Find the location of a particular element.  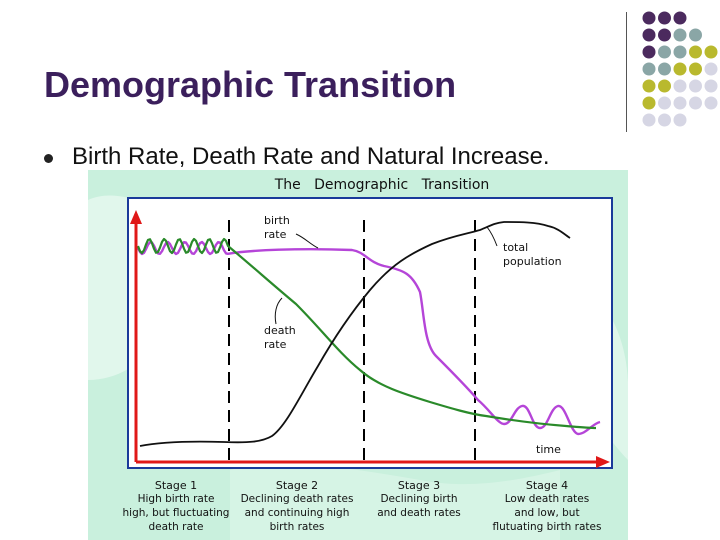

death-rate-label-line1: death is located at coordinates (280, 330).